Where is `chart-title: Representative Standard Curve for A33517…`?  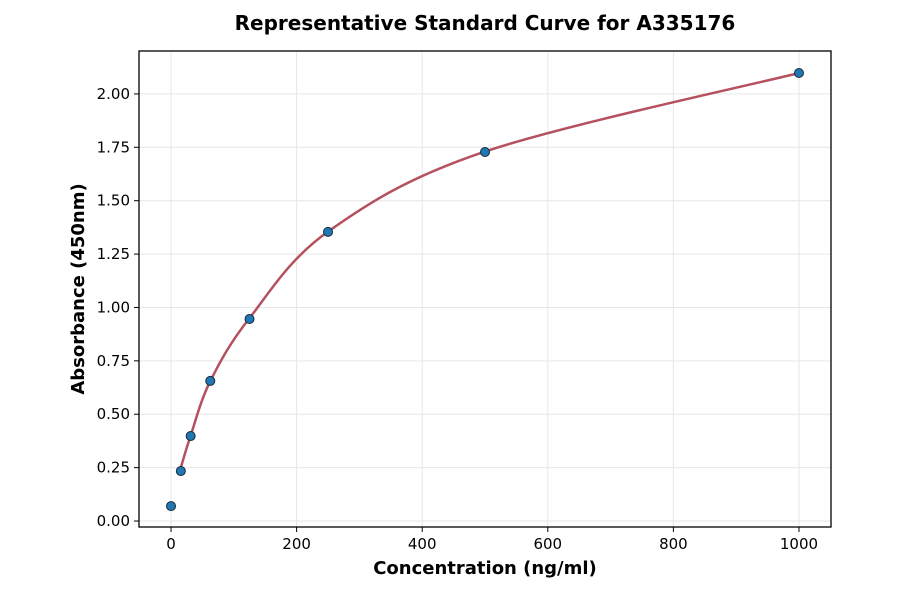
chart-title: Representative Standard Curve for A33517… is located at coordinates (485, 23).